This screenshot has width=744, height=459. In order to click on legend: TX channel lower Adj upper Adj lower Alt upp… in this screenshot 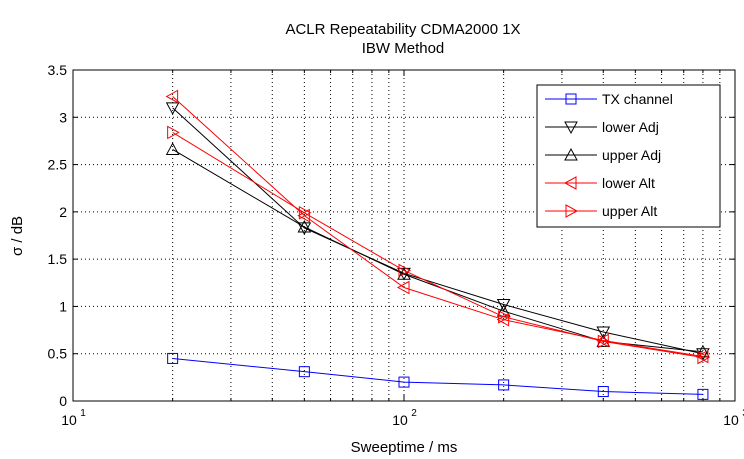, I will do `click(628, 156)`.